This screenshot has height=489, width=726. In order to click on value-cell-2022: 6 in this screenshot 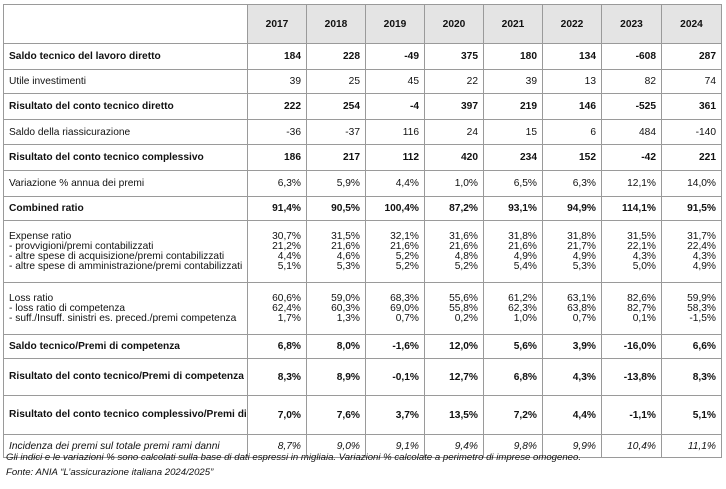, I will do `click(572, 132)`.